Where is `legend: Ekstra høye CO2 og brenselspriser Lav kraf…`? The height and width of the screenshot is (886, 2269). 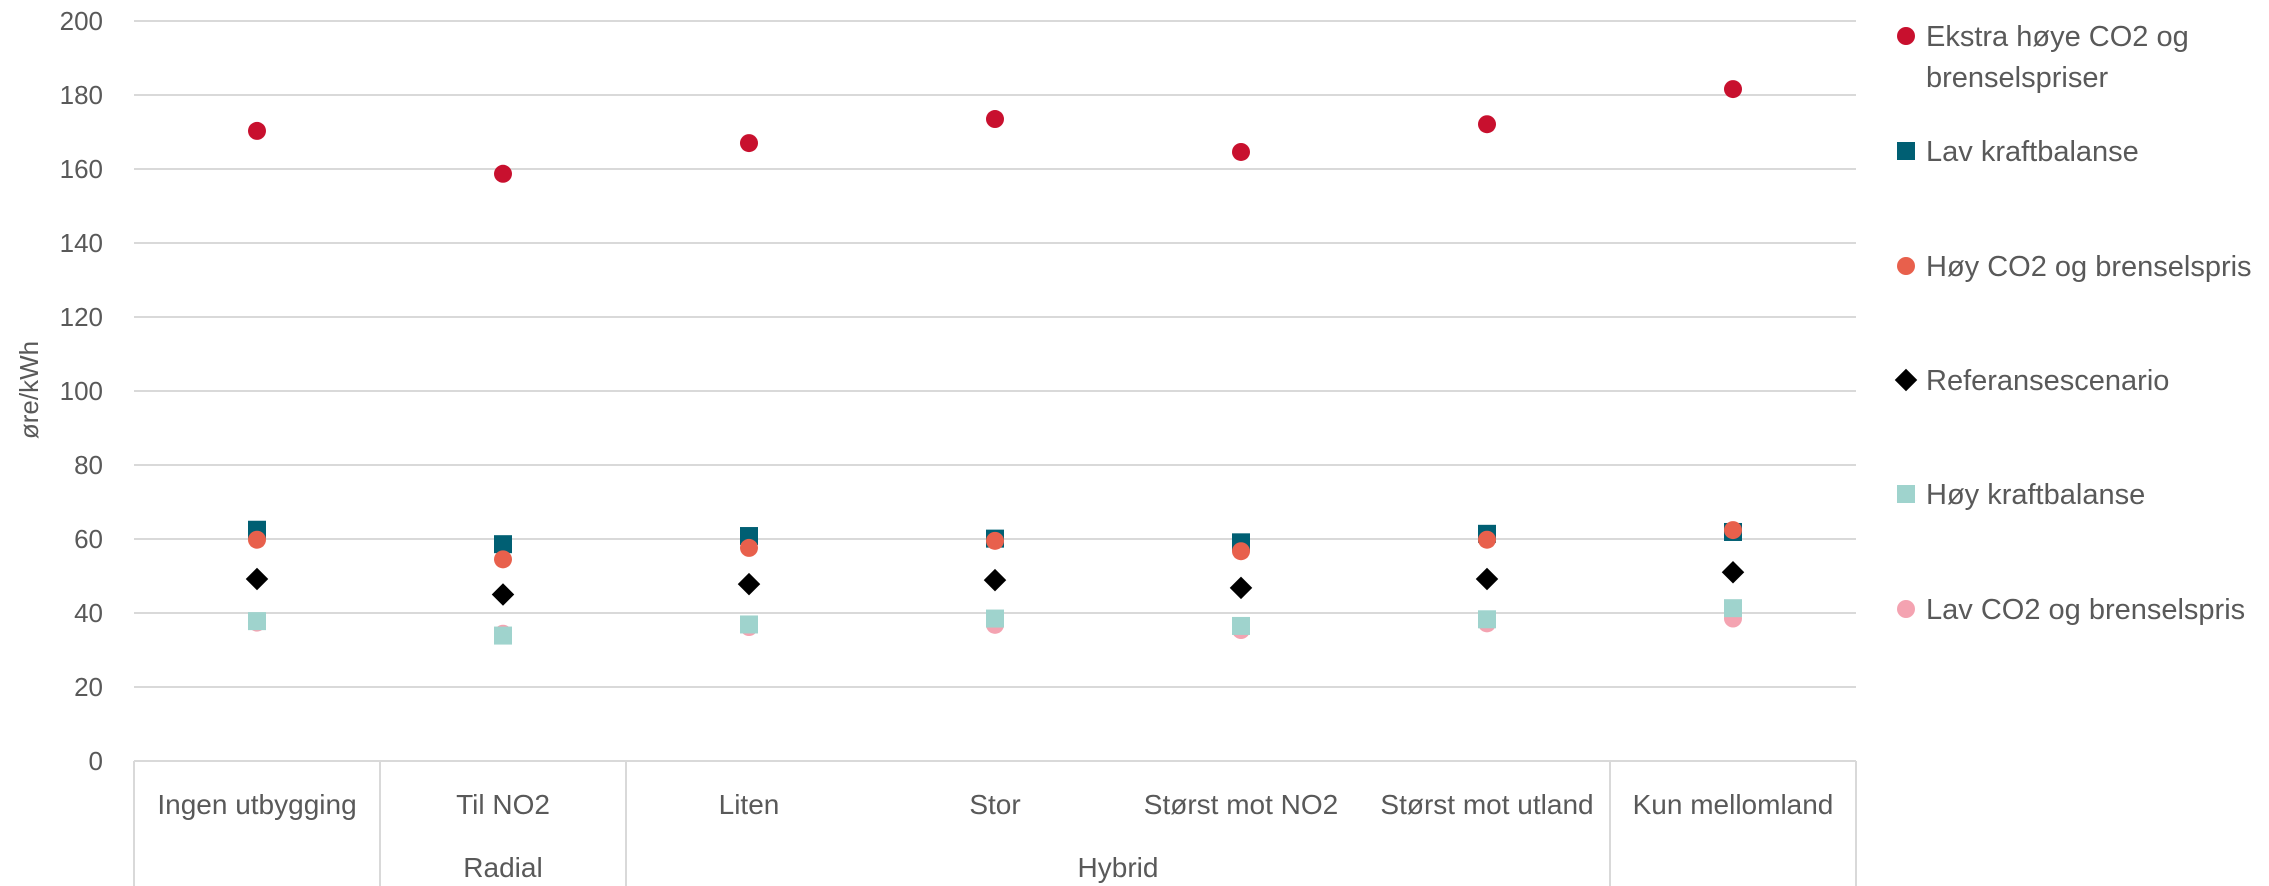
legend: Ekstra høye CO2 og brenselspriser Lav kraf… is located at coordinates (2073, 323).